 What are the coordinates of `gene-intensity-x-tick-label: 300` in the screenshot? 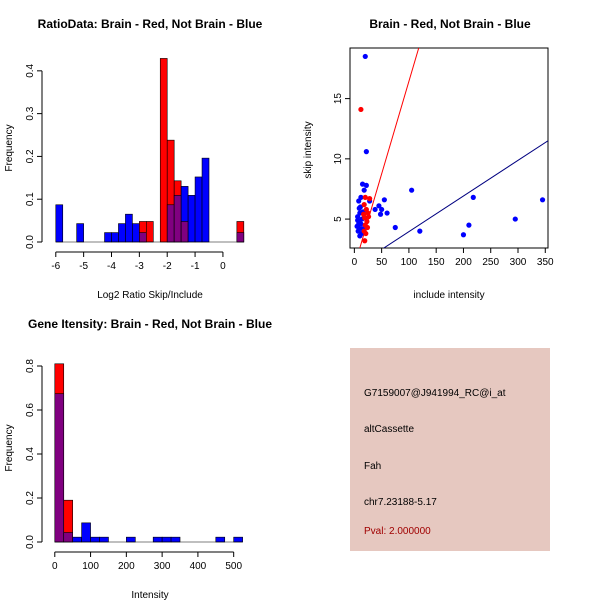 It's located at (162, 566).